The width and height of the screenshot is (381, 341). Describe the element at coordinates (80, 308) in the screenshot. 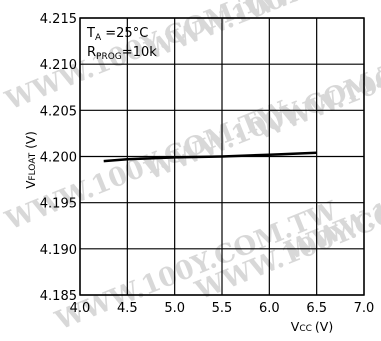

I see `x-tick-label: 4.0` at that location.